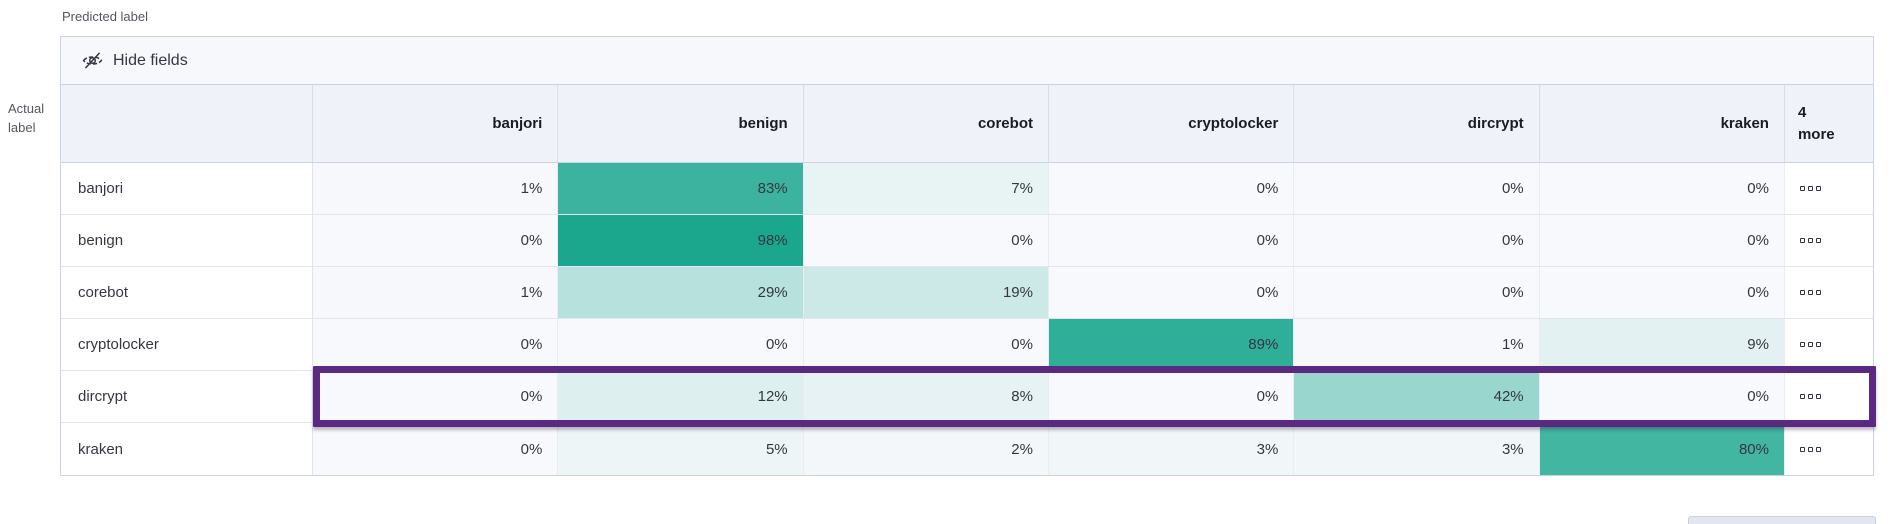  What do you see at coordinates (187, 123) in the screenshot?
I see `corner-cell` at bounding box center [187, 123].